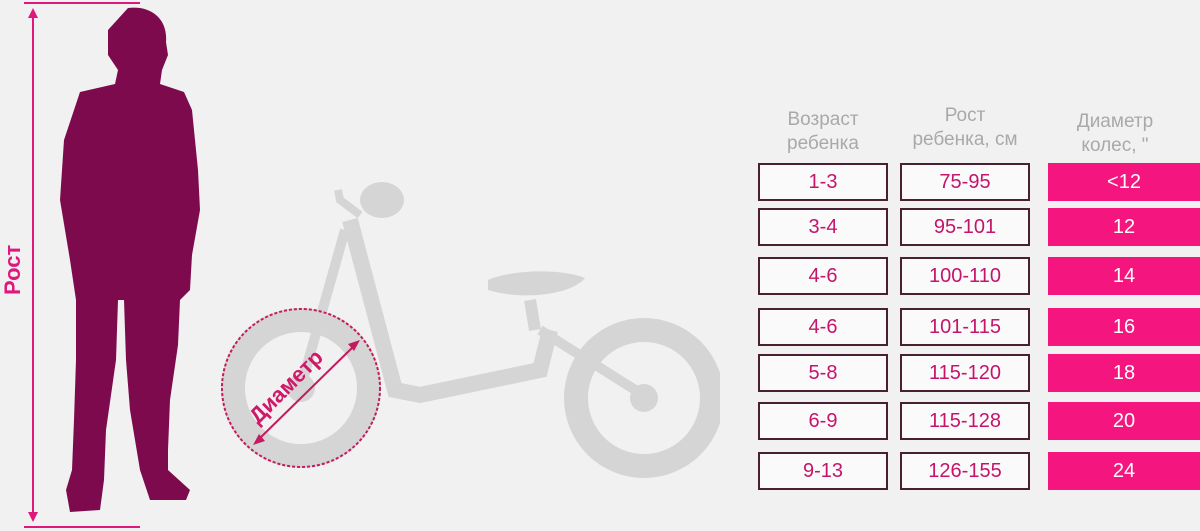  What do you see at coordinates (965, 327) in the screenshot?
I see `cell-height: 101-115` at bounding box center [965, 327].